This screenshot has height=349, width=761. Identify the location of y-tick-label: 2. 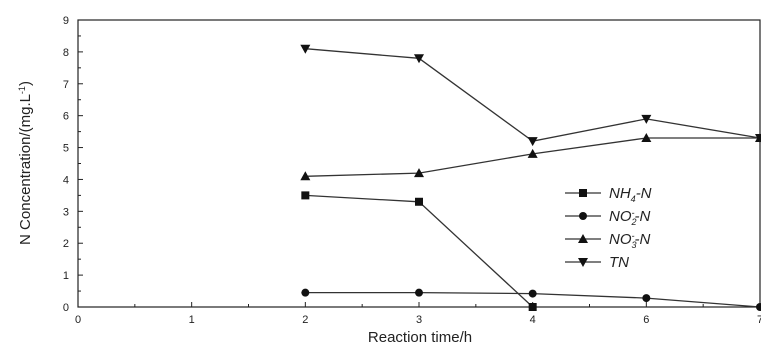
(66, 244).